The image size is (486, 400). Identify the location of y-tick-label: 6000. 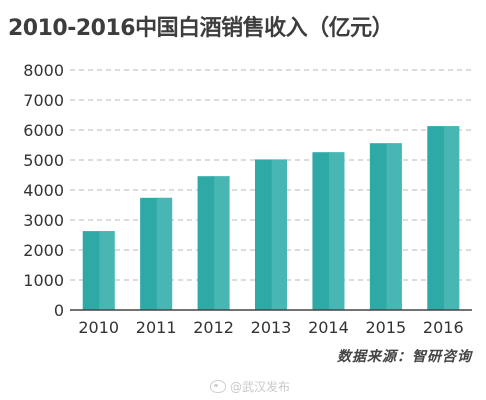
(43, 130).